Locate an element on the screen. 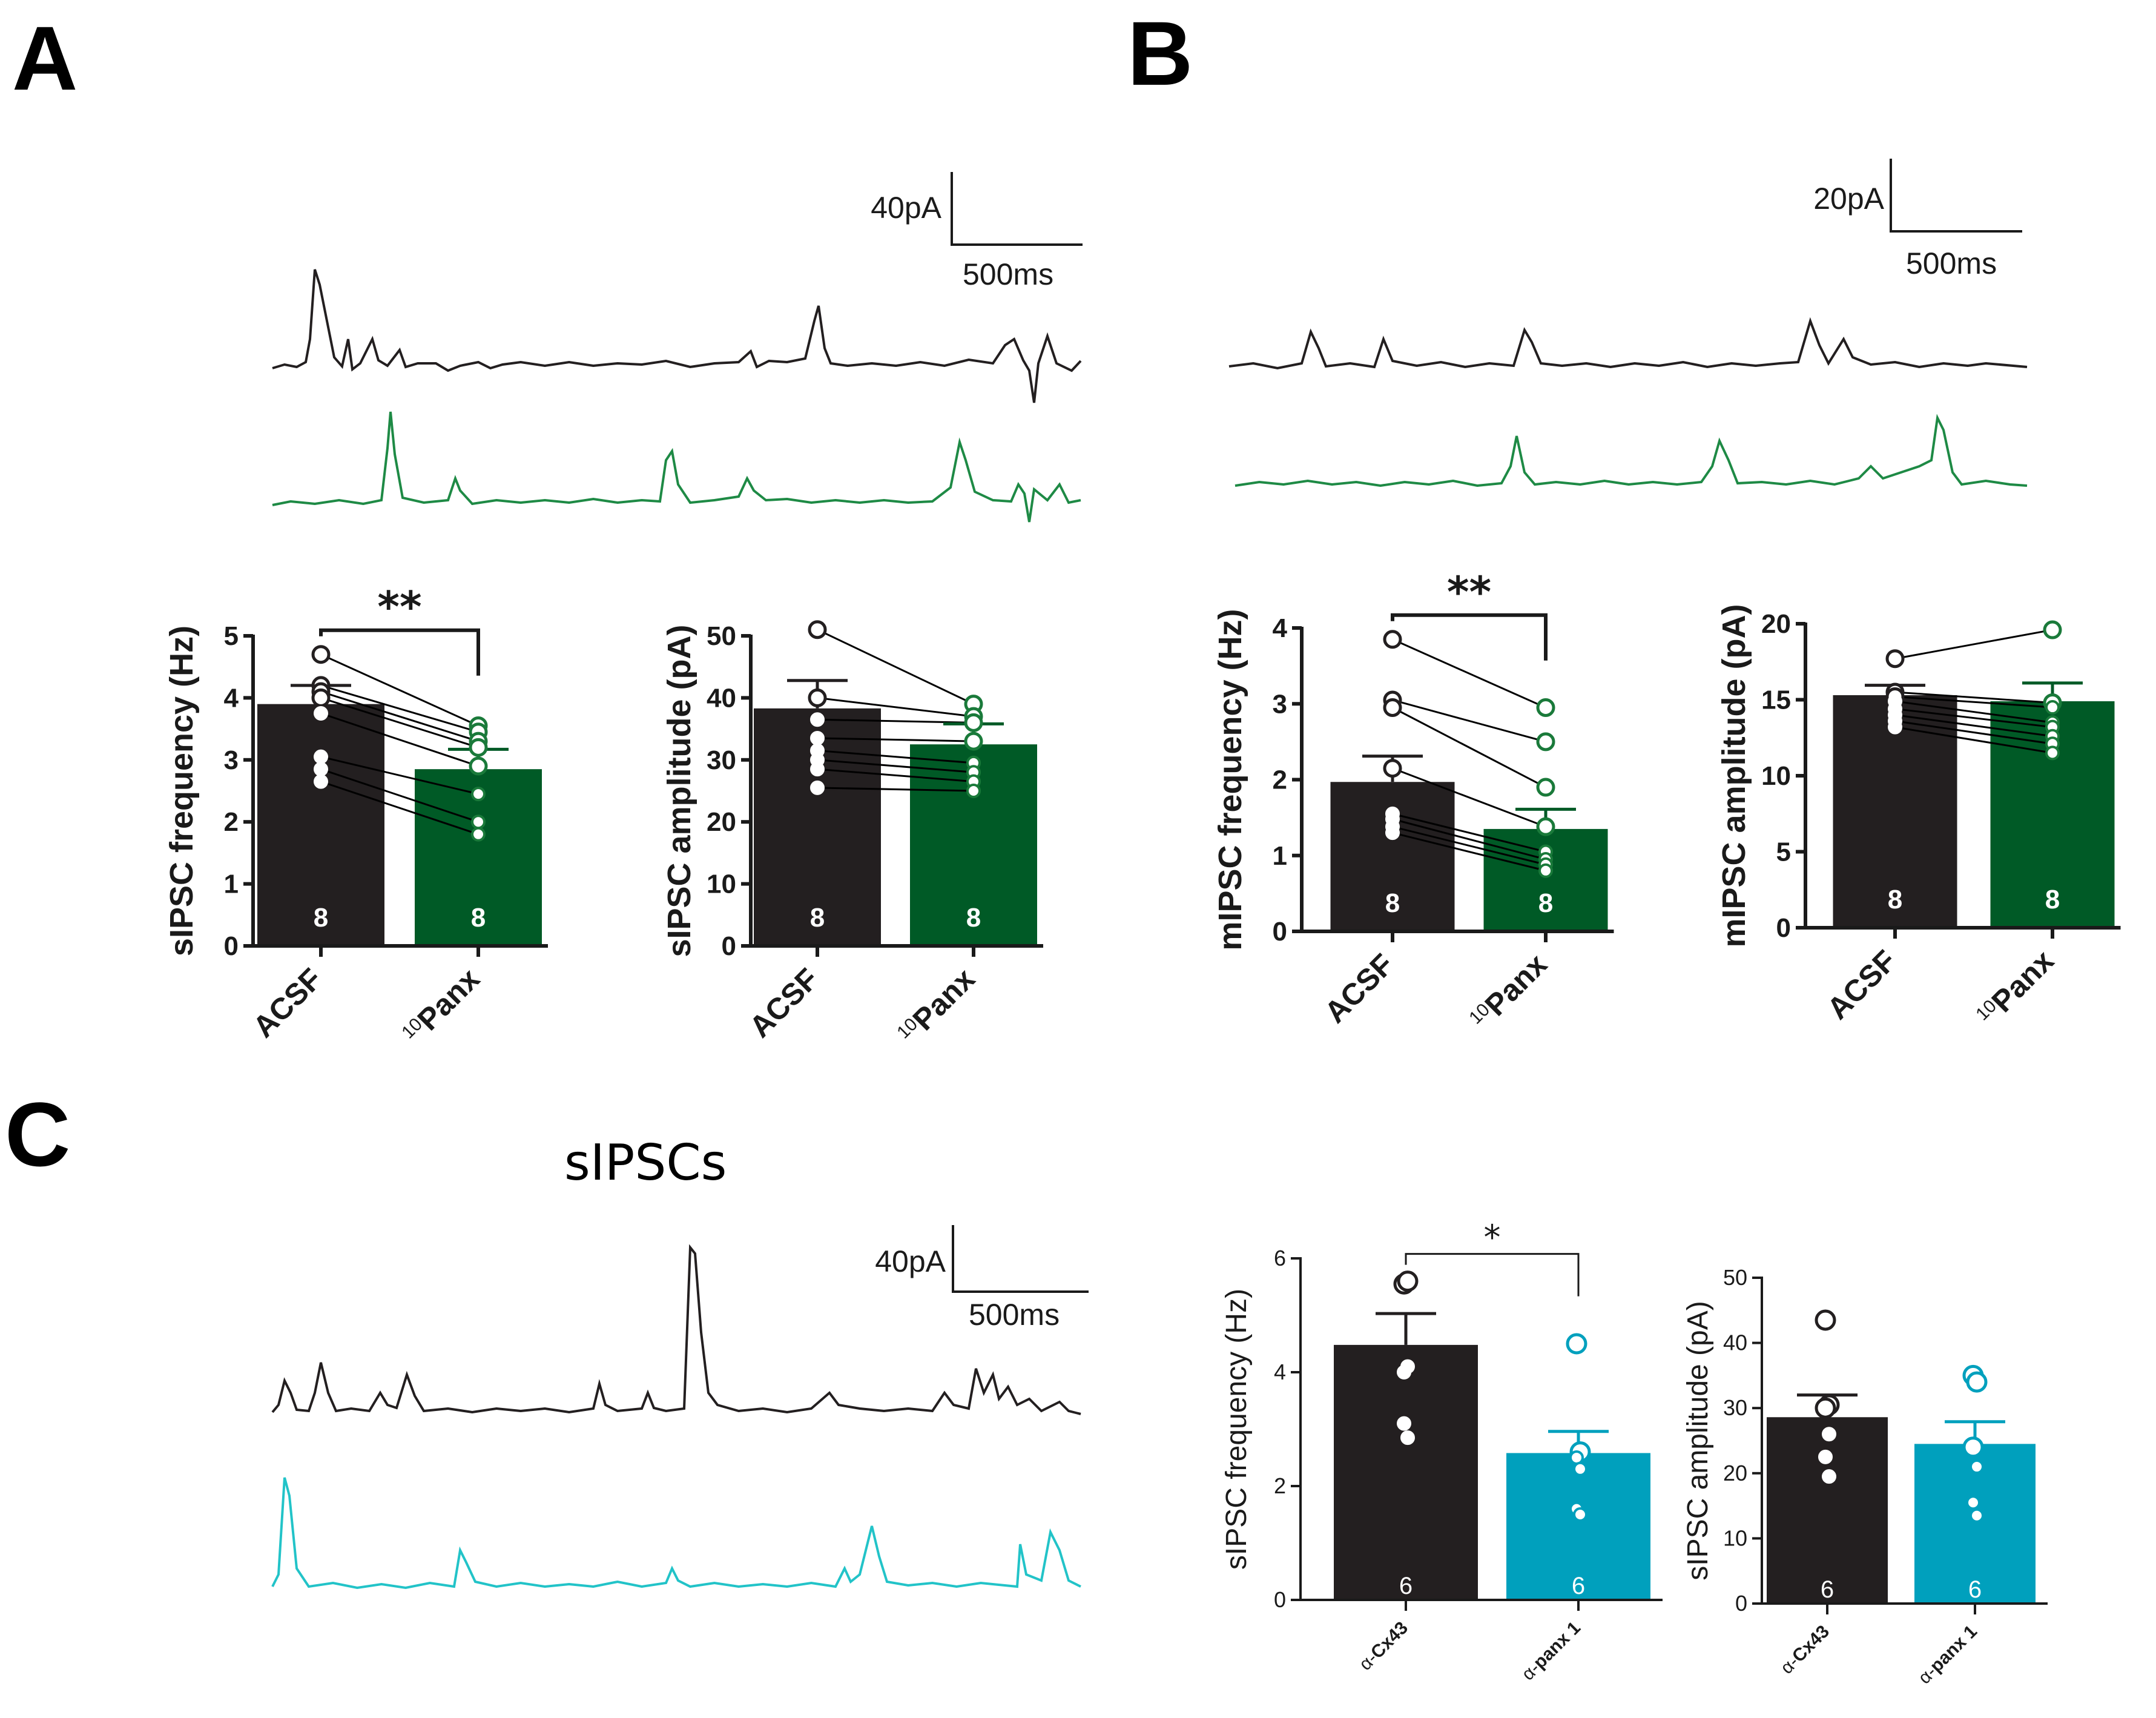 This screenshot has width=2156, height=1718. trace-group-b is located at coordinates (1628, 402).